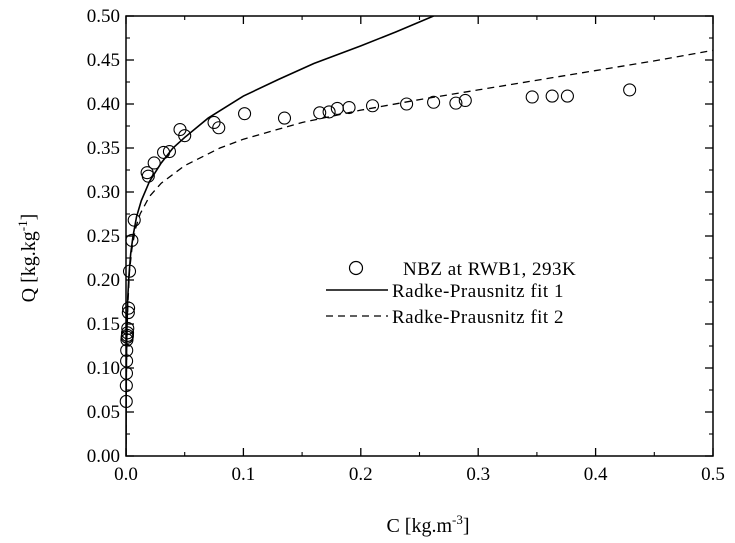  I want to click on legend-label-fit2: Radke-Prausnitz fit 2, so click(478, 317).